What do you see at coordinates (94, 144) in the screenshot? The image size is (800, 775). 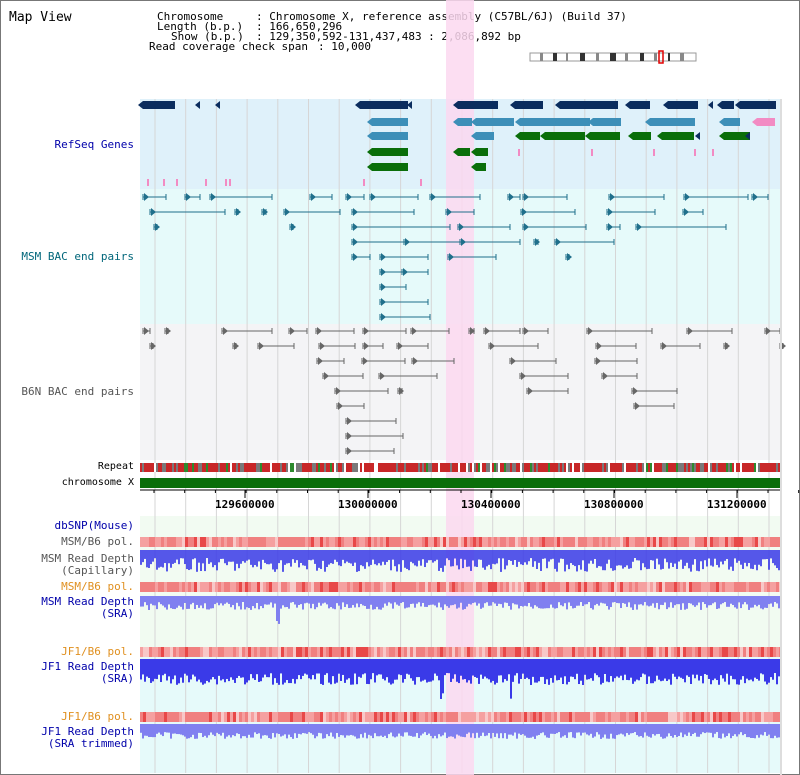 I see `refseq-genes-label: RefSeq Genes` at bounding box center [94, 144].